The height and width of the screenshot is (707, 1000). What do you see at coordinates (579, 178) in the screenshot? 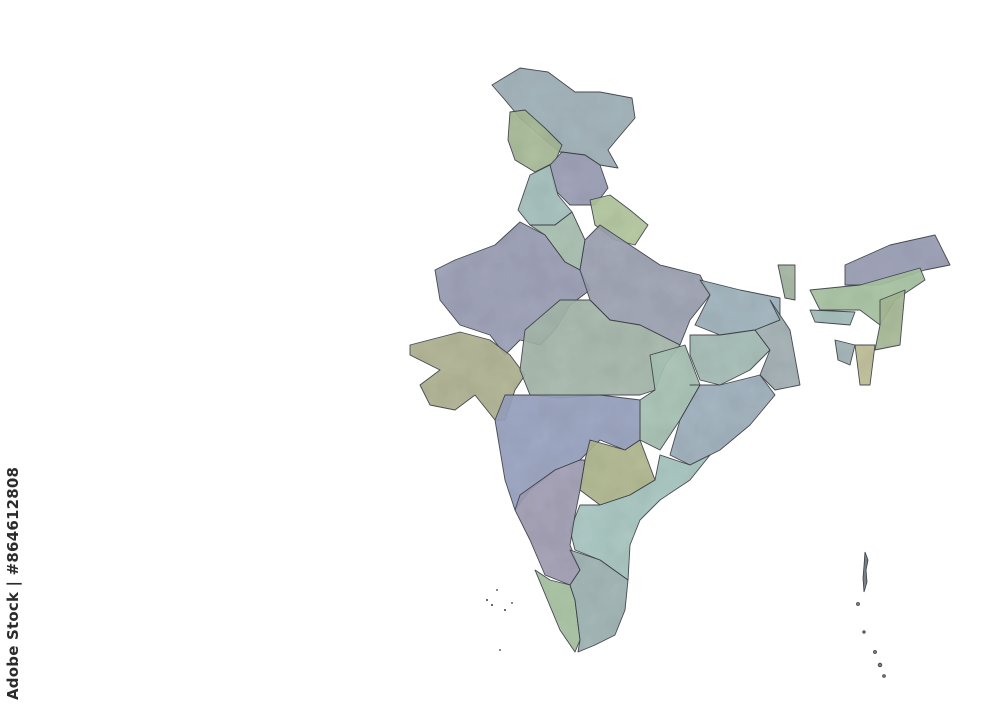
I see `state-punjab` at bounding box center [579, 178].